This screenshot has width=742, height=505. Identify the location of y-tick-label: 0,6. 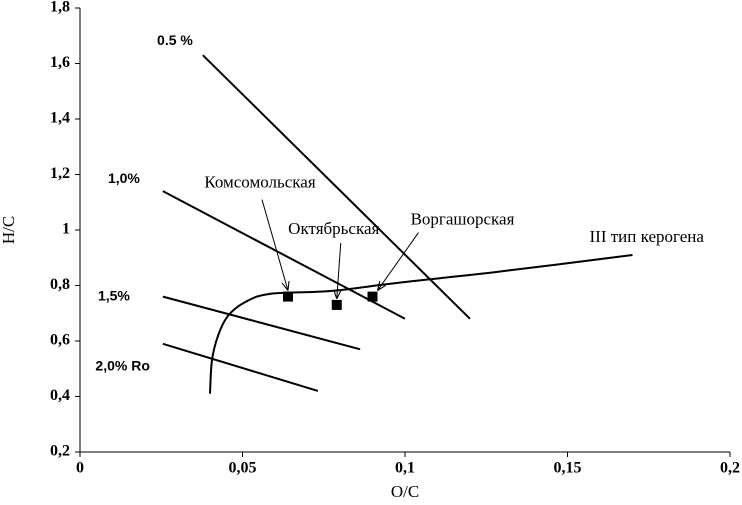
(60, 340).